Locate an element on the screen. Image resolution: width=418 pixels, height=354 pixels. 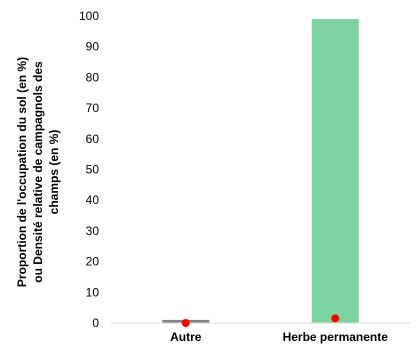
y-tick-label: 70 is located at coordinates (93, 108).